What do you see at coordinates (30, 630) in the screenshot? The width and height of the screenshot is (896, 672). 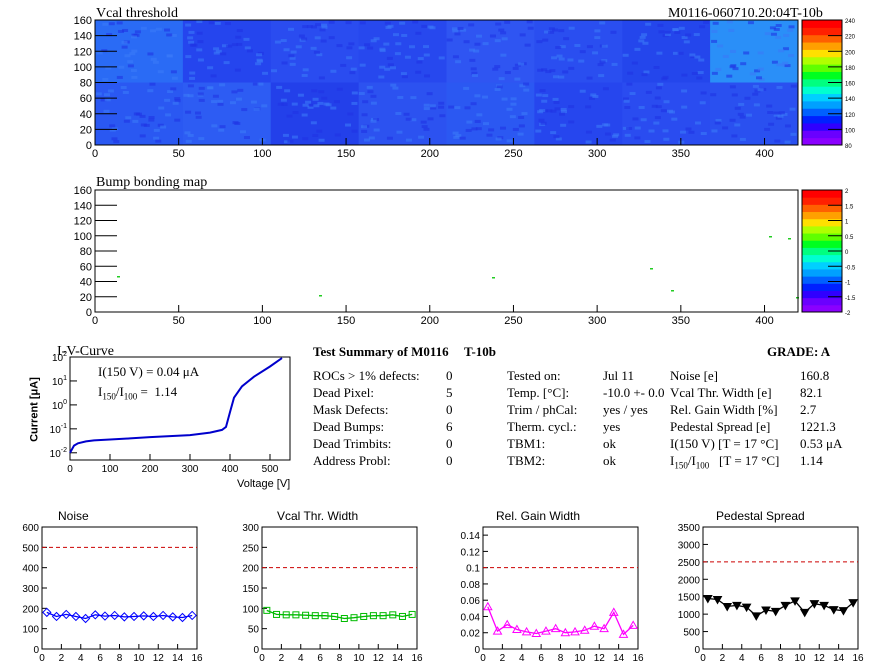 I see `noise-plot-y-tick-label: 100` at bounding box center [30, 630].